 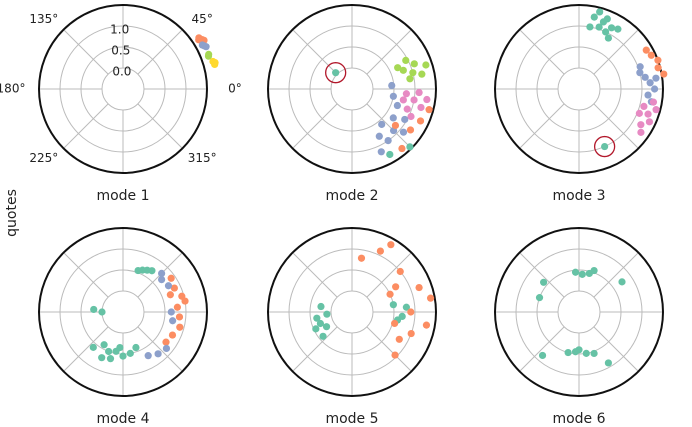 I want to click on y-axis-label: quotes, so click(x=12, y=213).